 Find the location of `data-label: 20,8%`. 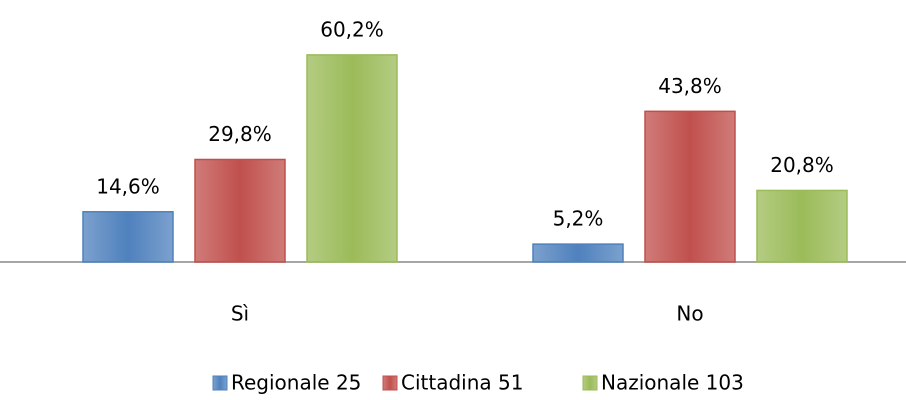

data-label: 20,8% is located at coordinates (802, 165).